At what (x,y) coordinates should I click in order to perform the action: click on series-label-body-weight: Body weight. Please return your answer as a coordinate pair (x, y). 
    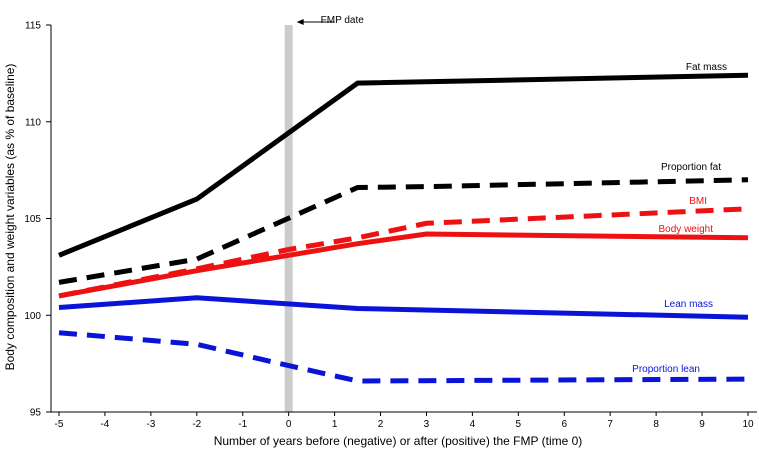
    Looking at the image, I should click on (686, 229).